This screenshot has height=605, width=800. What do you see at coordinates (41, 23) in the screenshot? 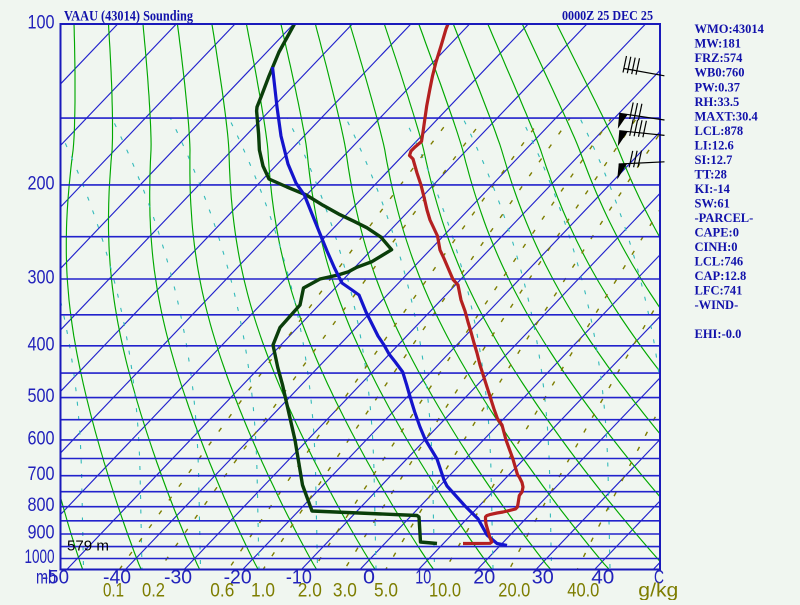
I see `svg-text: 100` at bounding box center [41, 23].